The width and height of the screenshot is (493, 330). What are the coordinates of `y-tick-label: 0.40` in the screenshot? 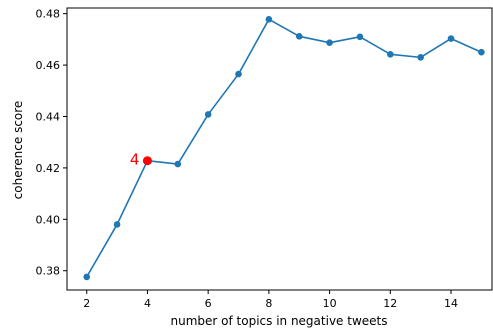 It's located at (48, 219).